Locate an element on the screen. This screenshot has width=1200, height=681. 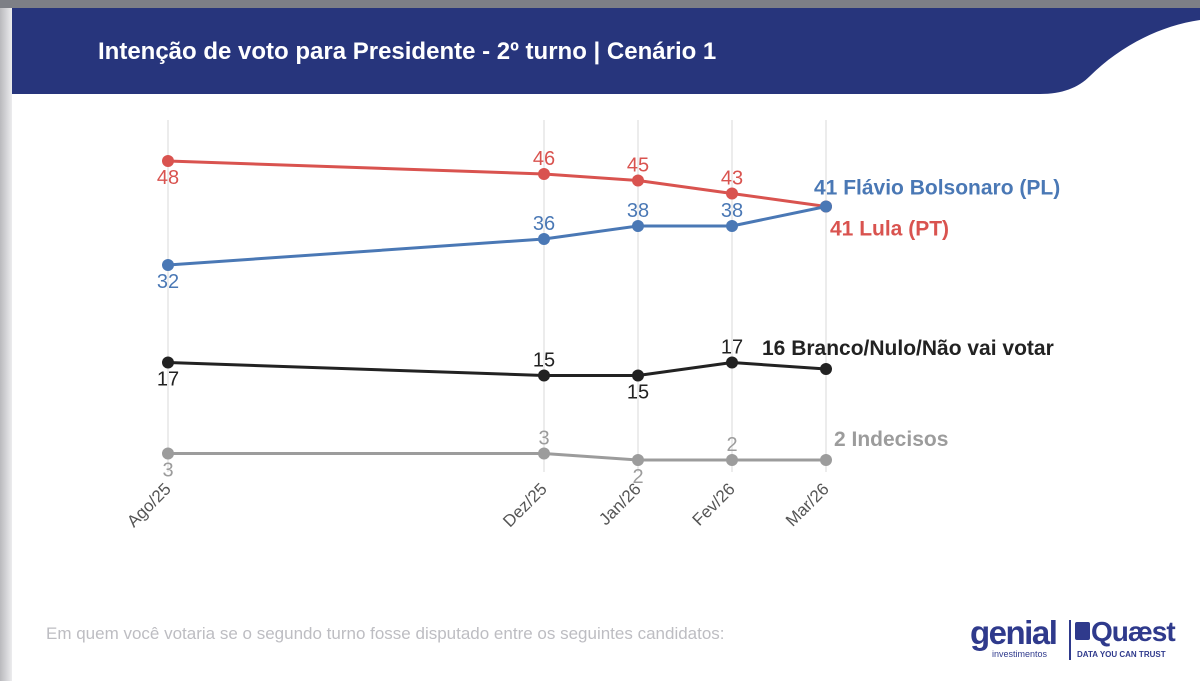
series-end-label: 2 Indecisos is located at coordinates (891, 439).